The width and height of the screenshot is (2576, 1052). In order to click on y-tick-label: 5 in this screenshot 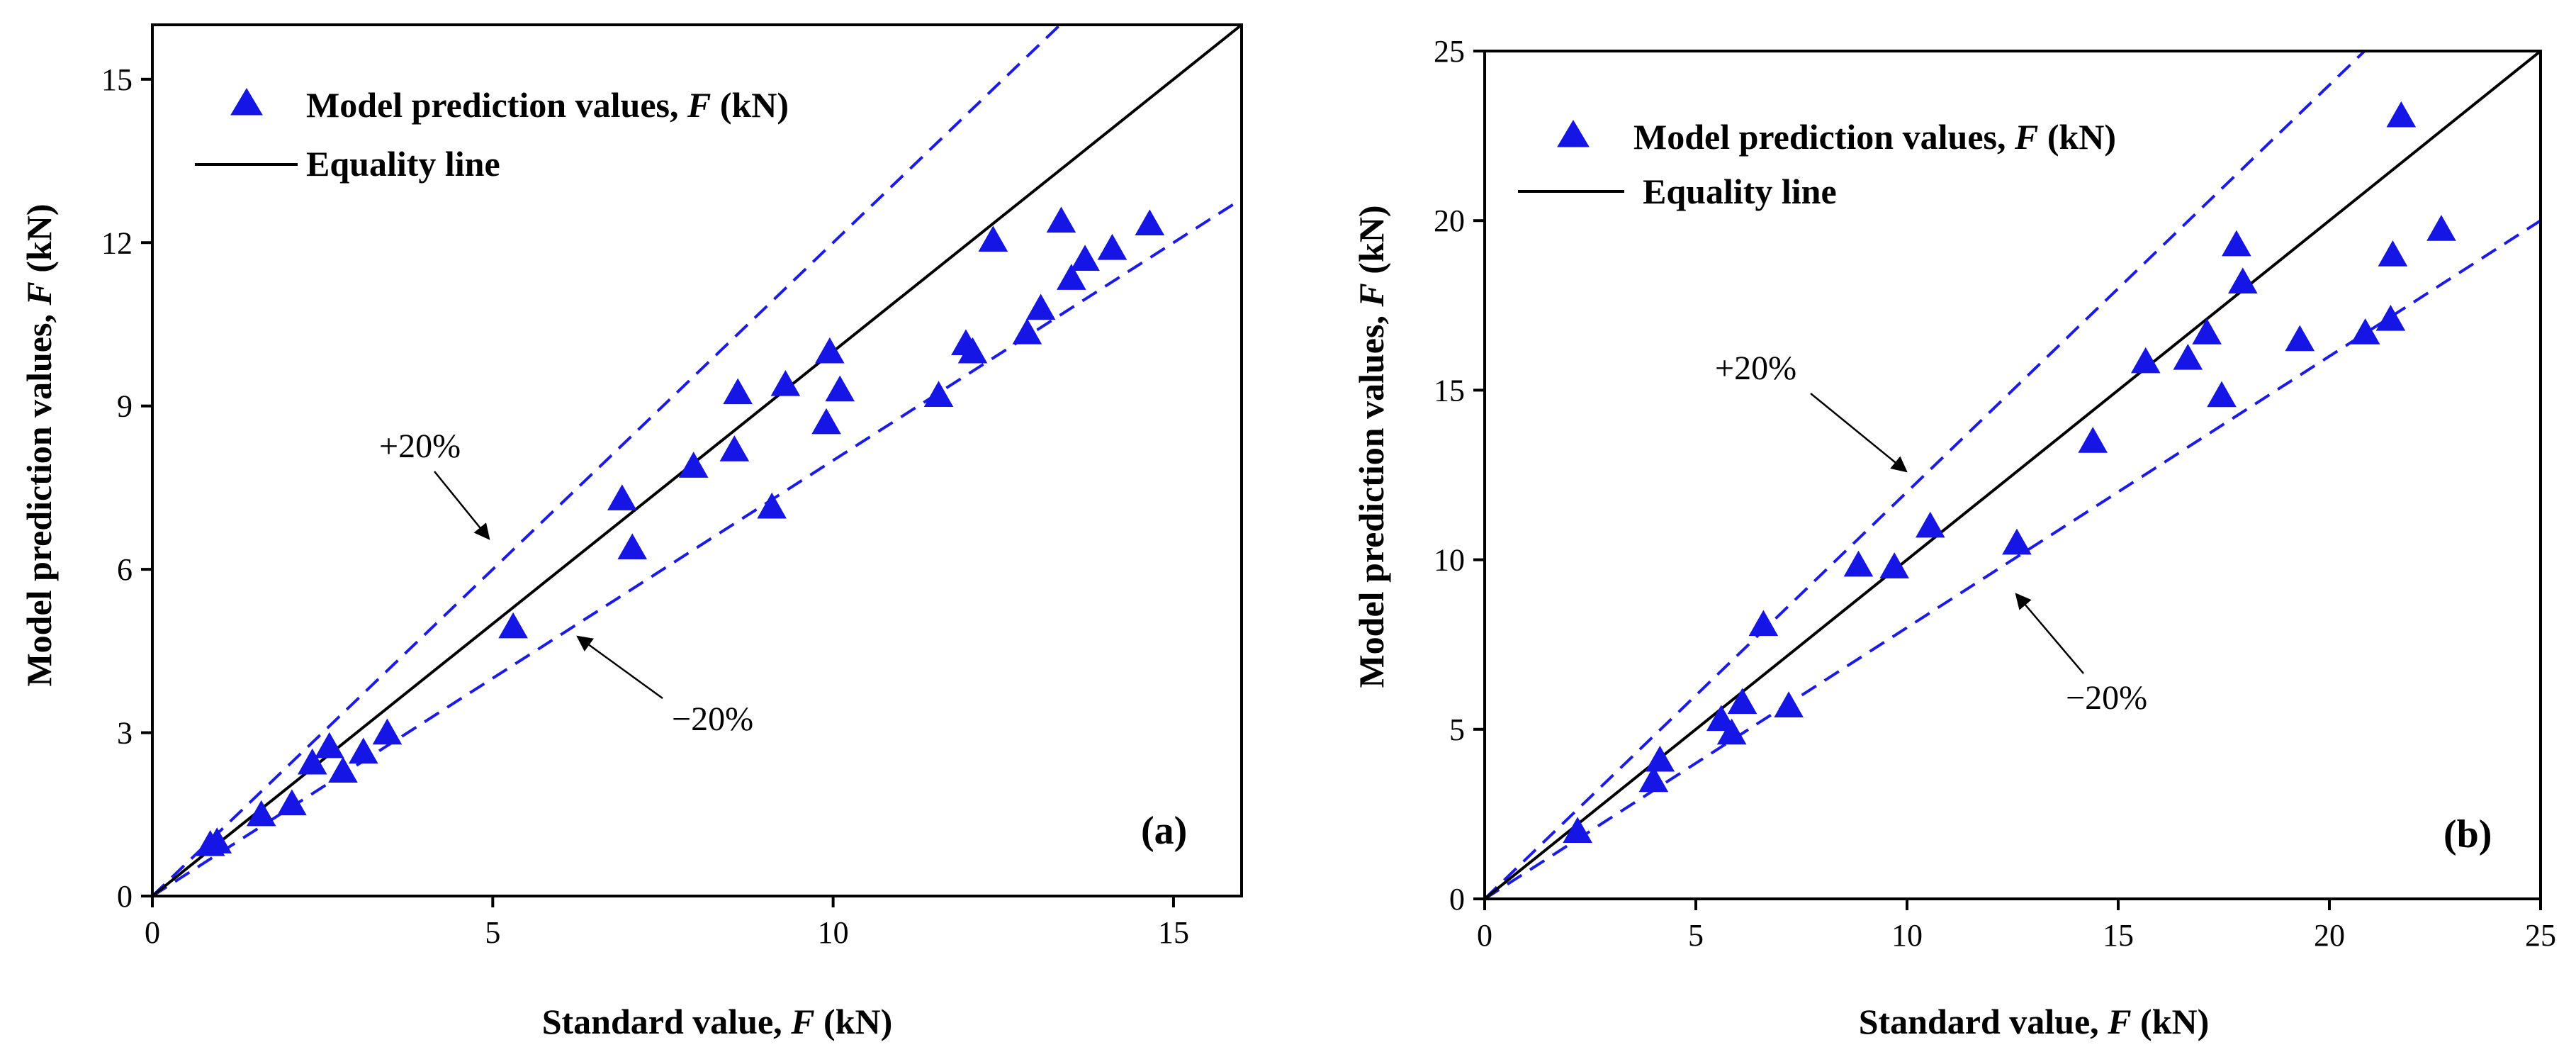, I will do `click(1457, 730)`.